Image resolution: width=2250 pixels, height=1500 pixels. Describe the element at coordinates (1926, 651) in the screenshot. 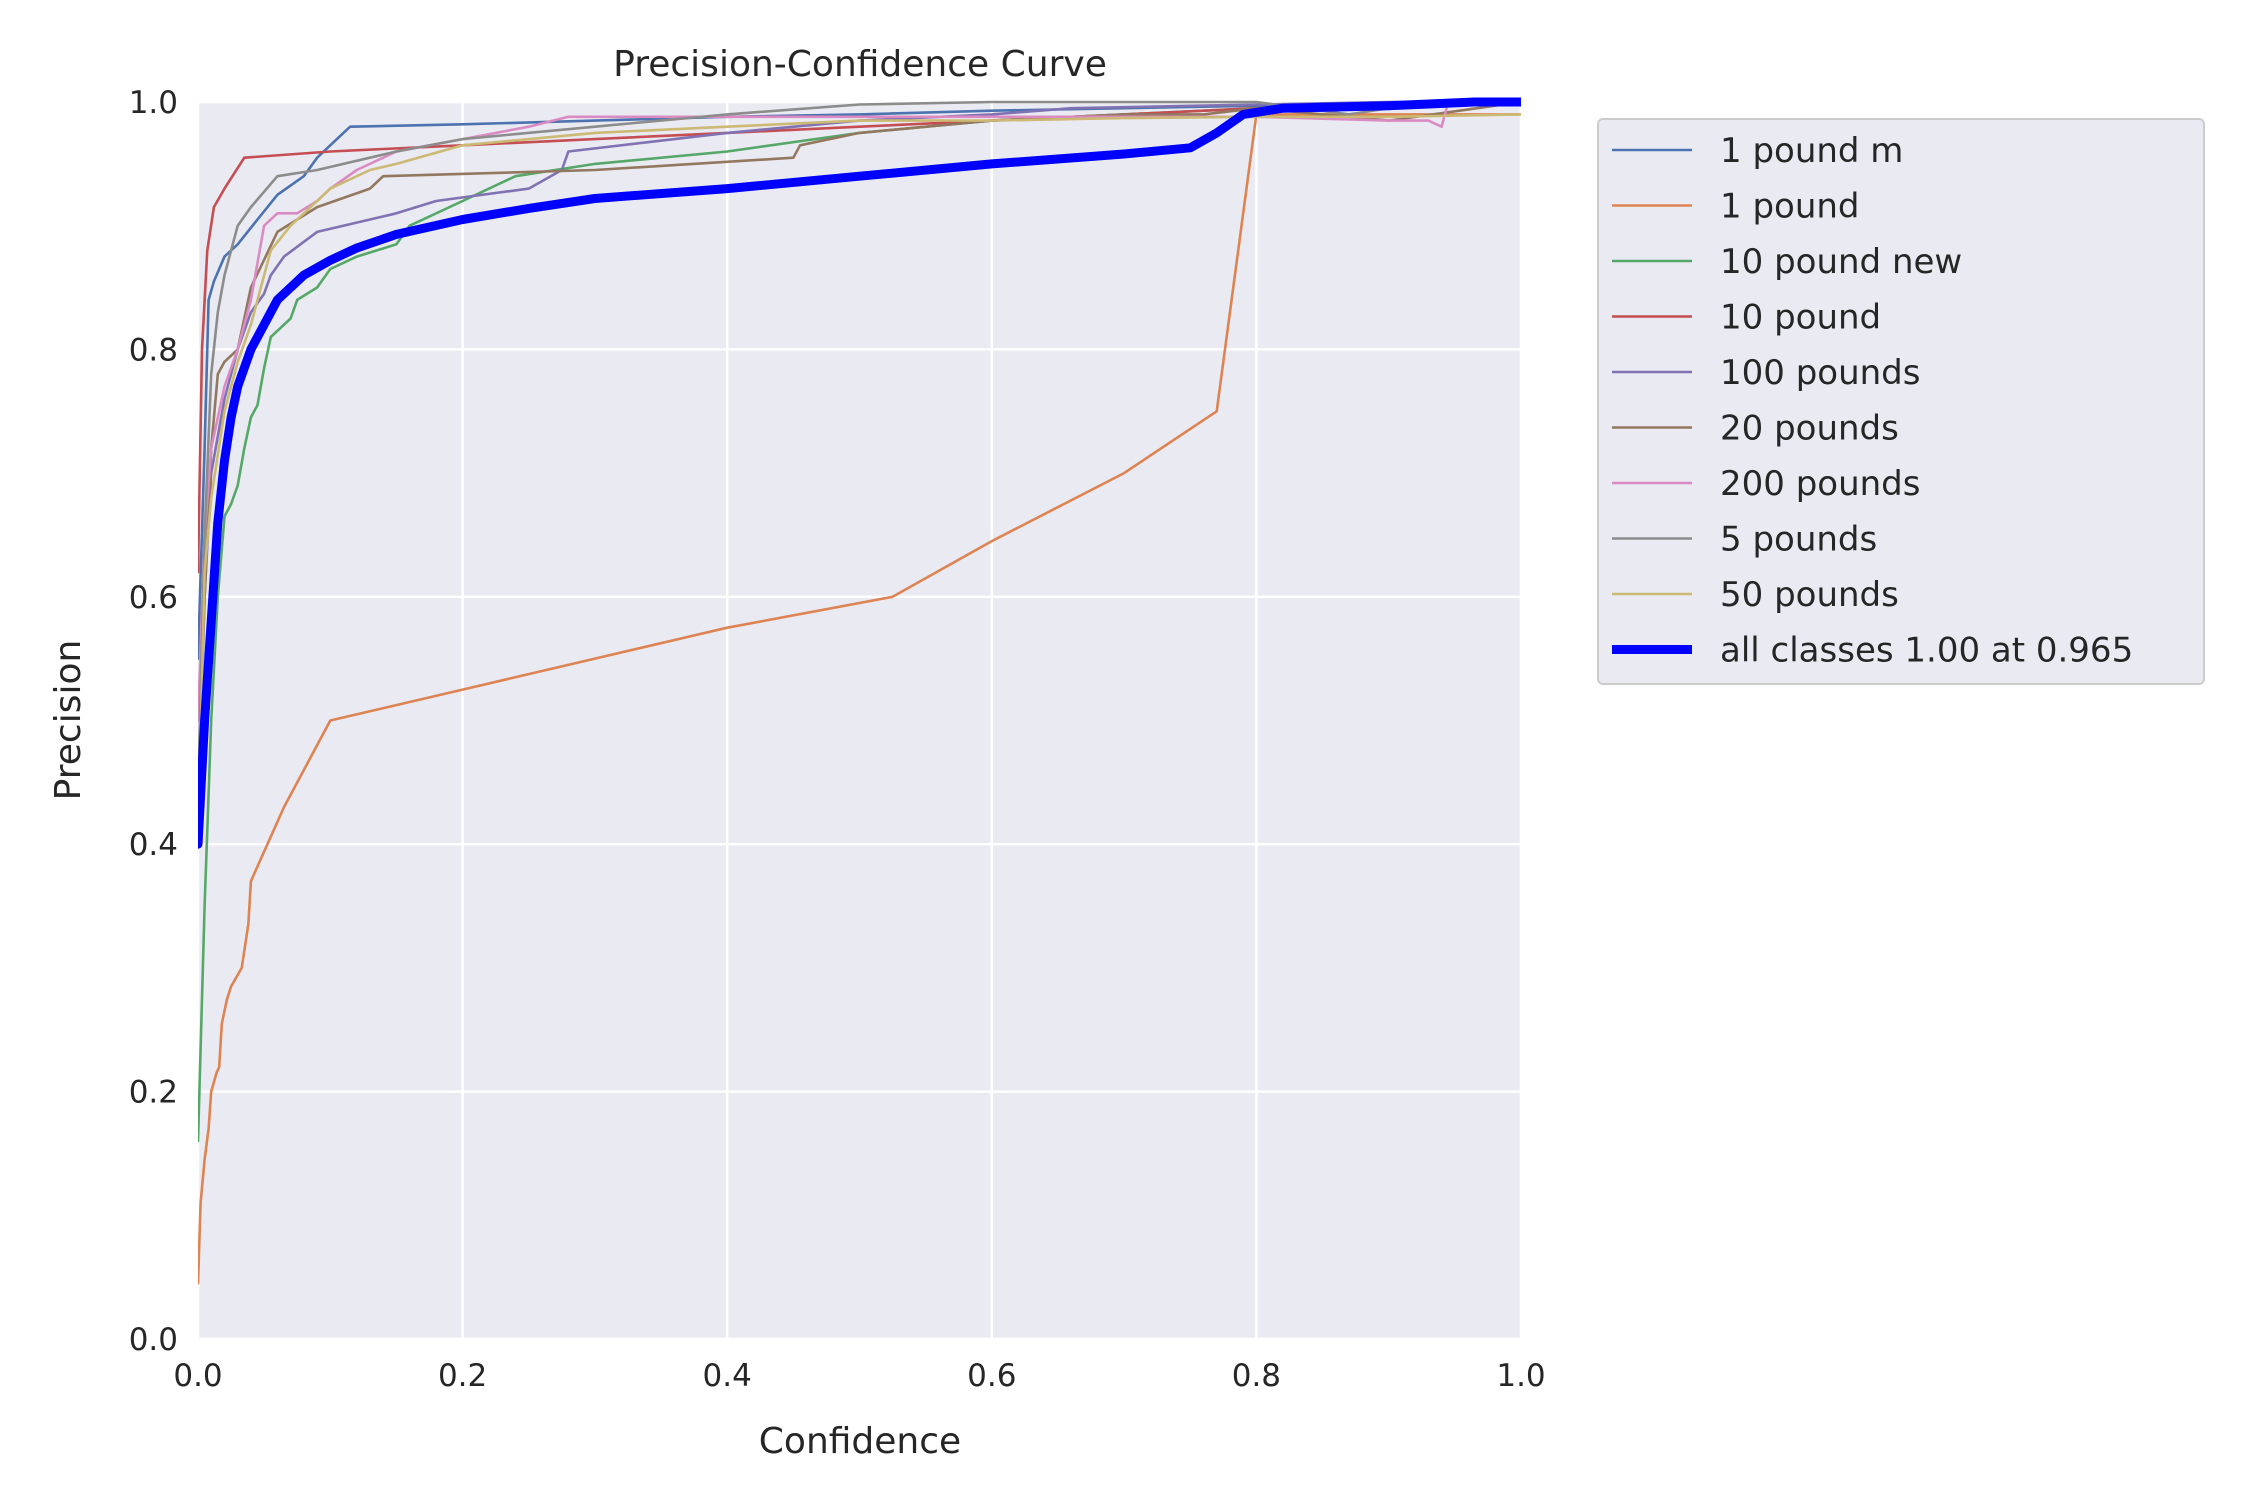

I see `legend-label: all classes 1.00 at 0.965` at that location.